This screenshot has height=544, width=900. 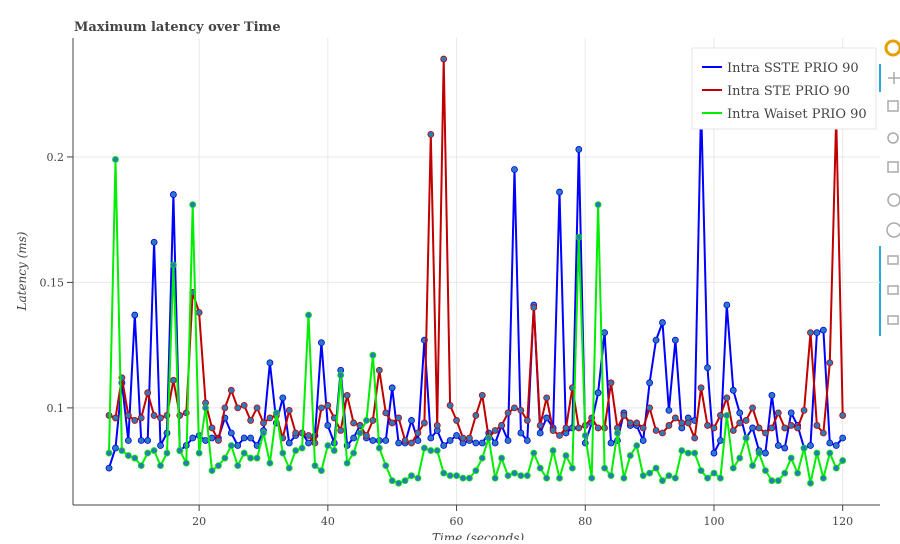 What do you see at coordinates (894, 78) in the screenshot?
I see `pan-tool` at bounding box center [894, 78].